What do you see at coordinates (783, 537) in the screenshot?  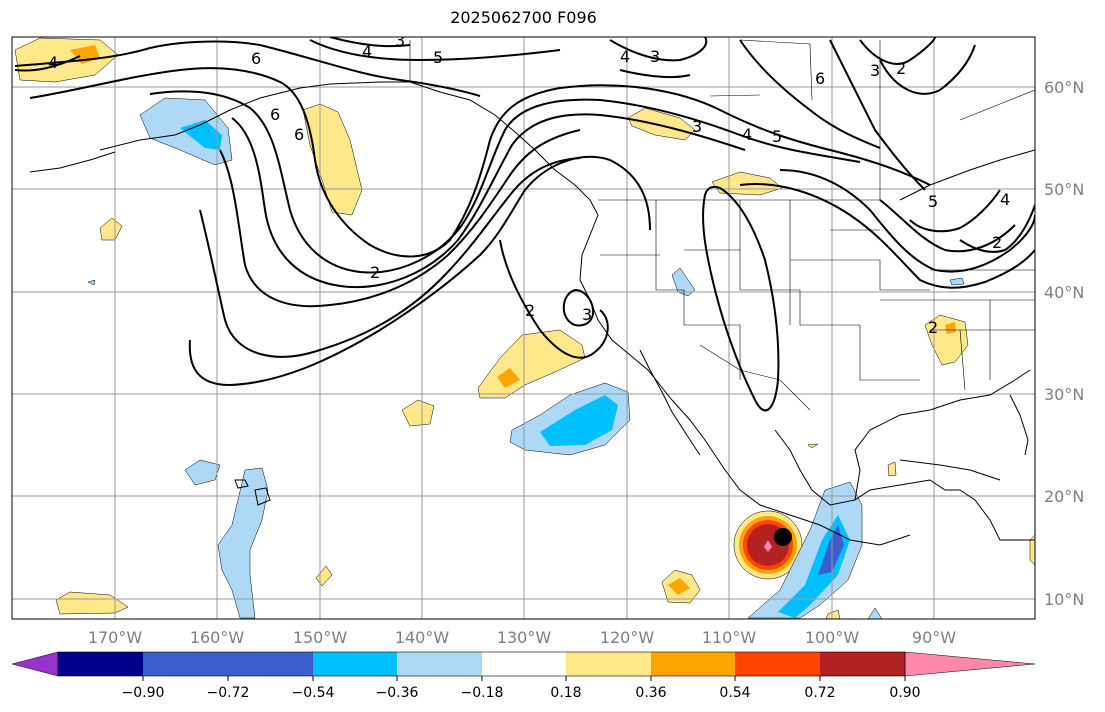 I see `storm-center-dot` at bounding box center [783, 537].